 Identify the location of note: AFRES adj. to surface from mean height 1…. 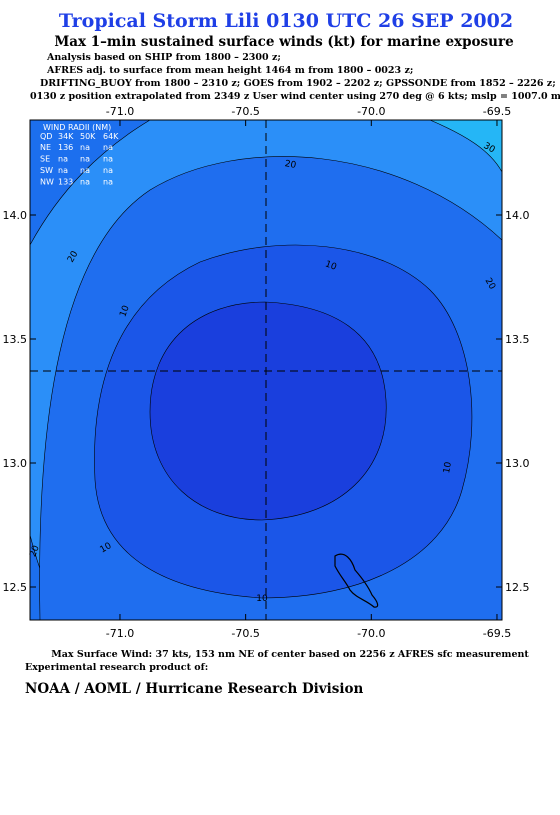
(229, 70).